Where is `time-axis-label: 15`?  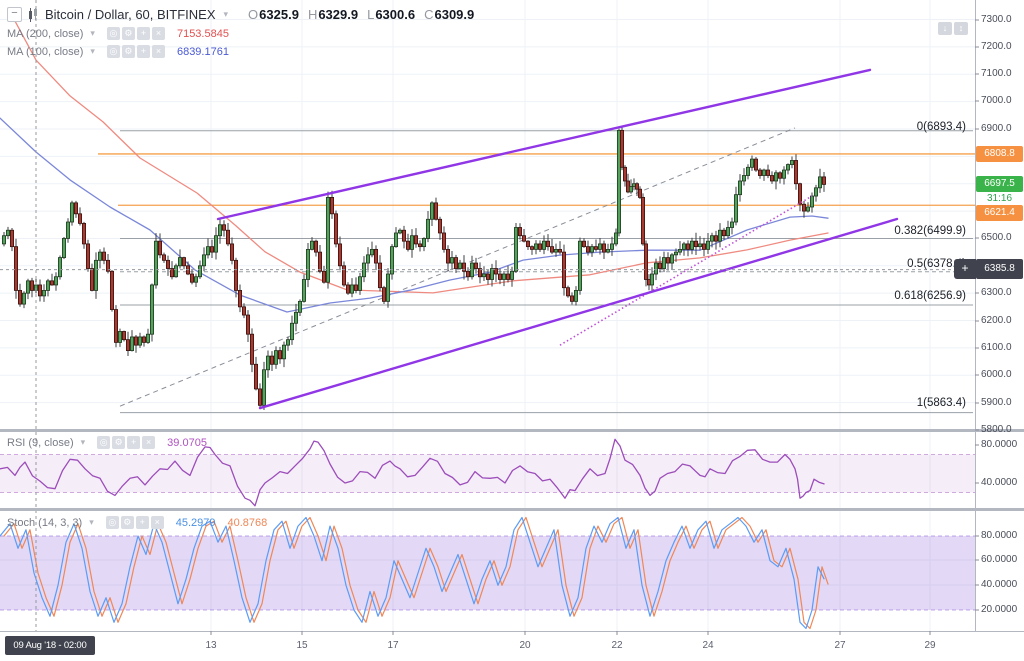 time-axis-label: 15 is located at coordinates (302, 645).